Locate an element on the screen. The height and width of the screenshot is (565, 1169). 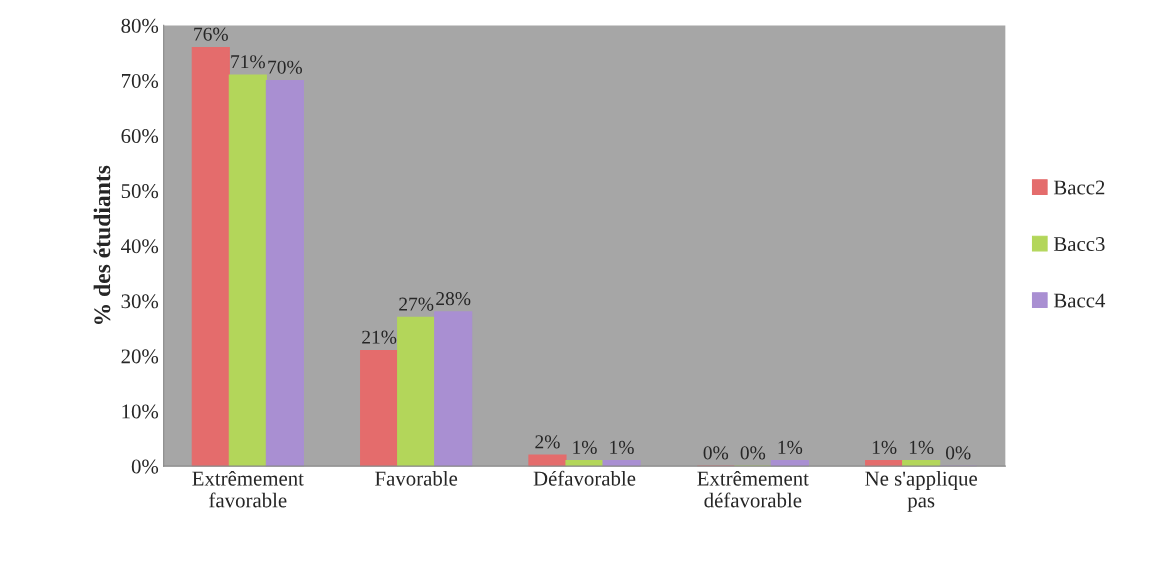
y-axis-title: % des étudiants is located at coordinates (102, 245).